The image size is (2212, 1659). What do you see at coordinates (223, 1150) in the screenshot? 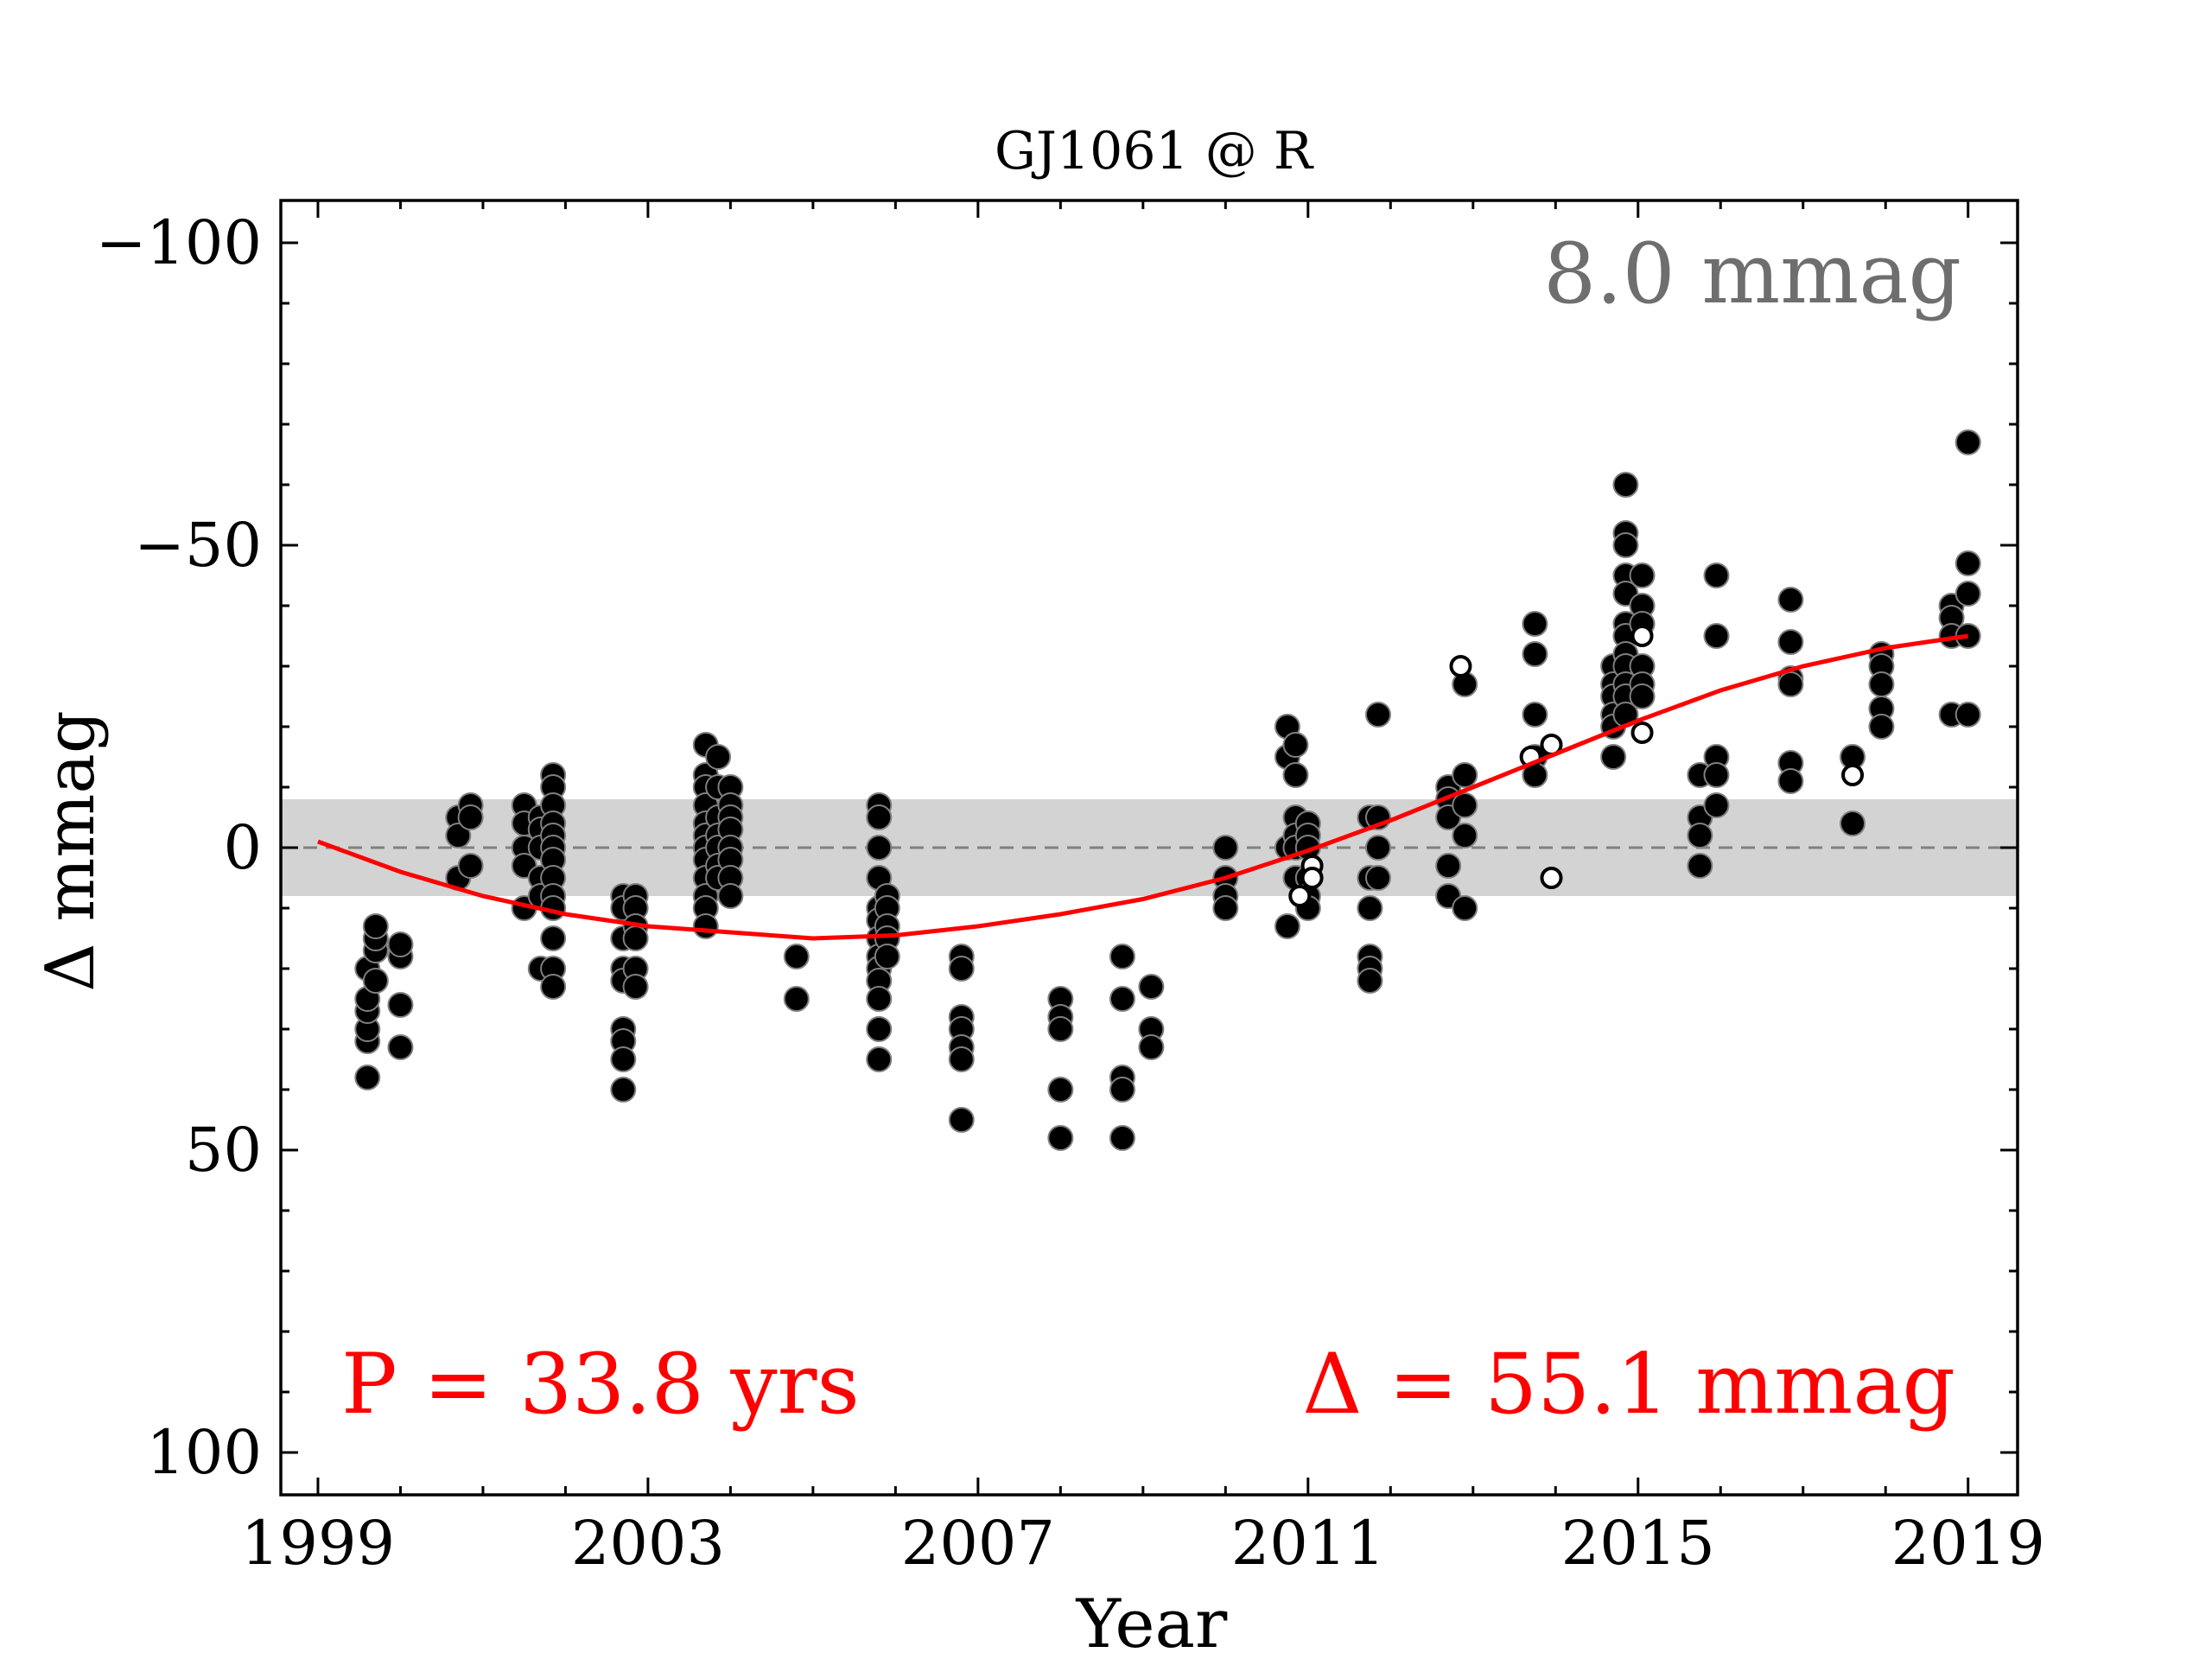
I see `y-tick-label: 50` at bounding box center [223, 1150].